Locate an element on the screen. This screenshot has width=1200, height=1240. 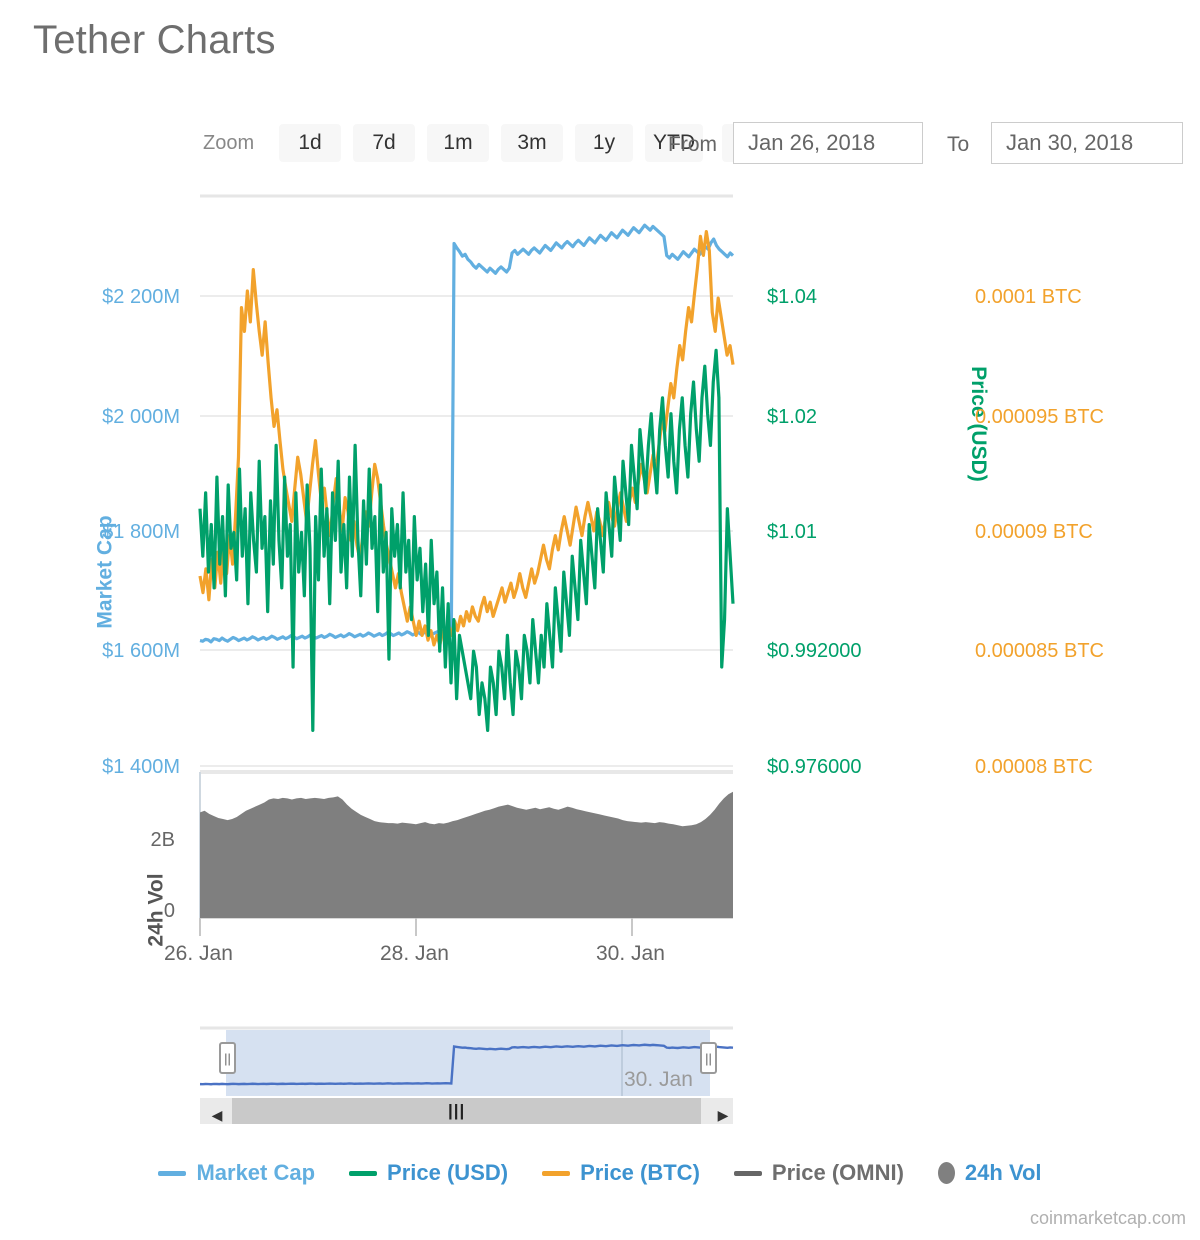
navigator-date-label: 30. Jan is located at coordinates (658, 1079).